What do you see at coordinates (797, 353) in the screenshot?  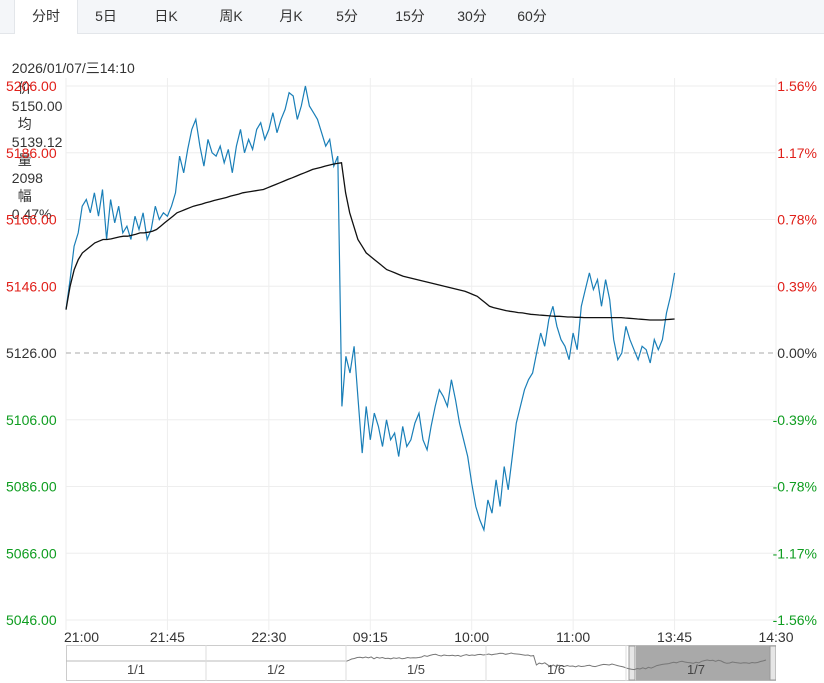 I see `pct-tick-label: 0.00%` at bounding box center [797, 353].